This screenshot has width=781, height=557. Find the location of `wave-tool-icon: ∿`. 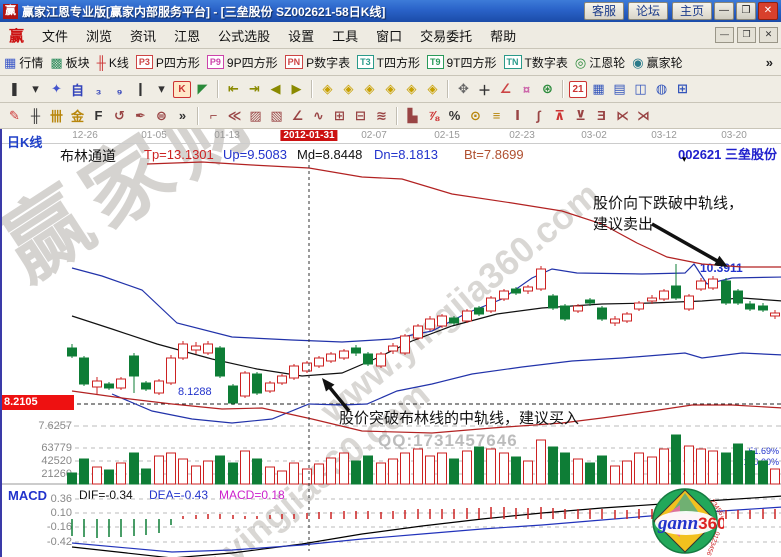

wave-tool-icon: ∿ is located at coordinates (318, 115).